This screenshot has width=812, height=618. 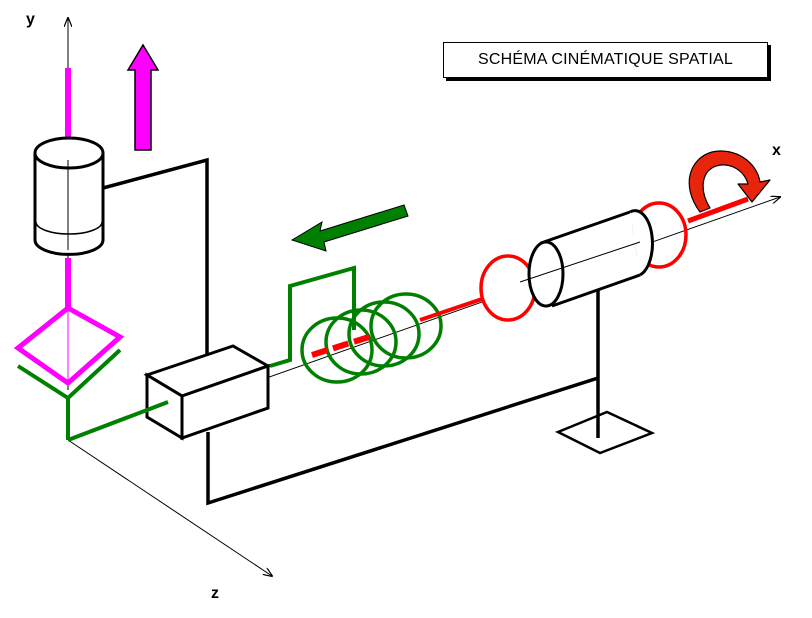 What do you see at coordinates (452, 309) in the screenshot?
I see `red-shaft-middle` at bounding box center [452, 309].